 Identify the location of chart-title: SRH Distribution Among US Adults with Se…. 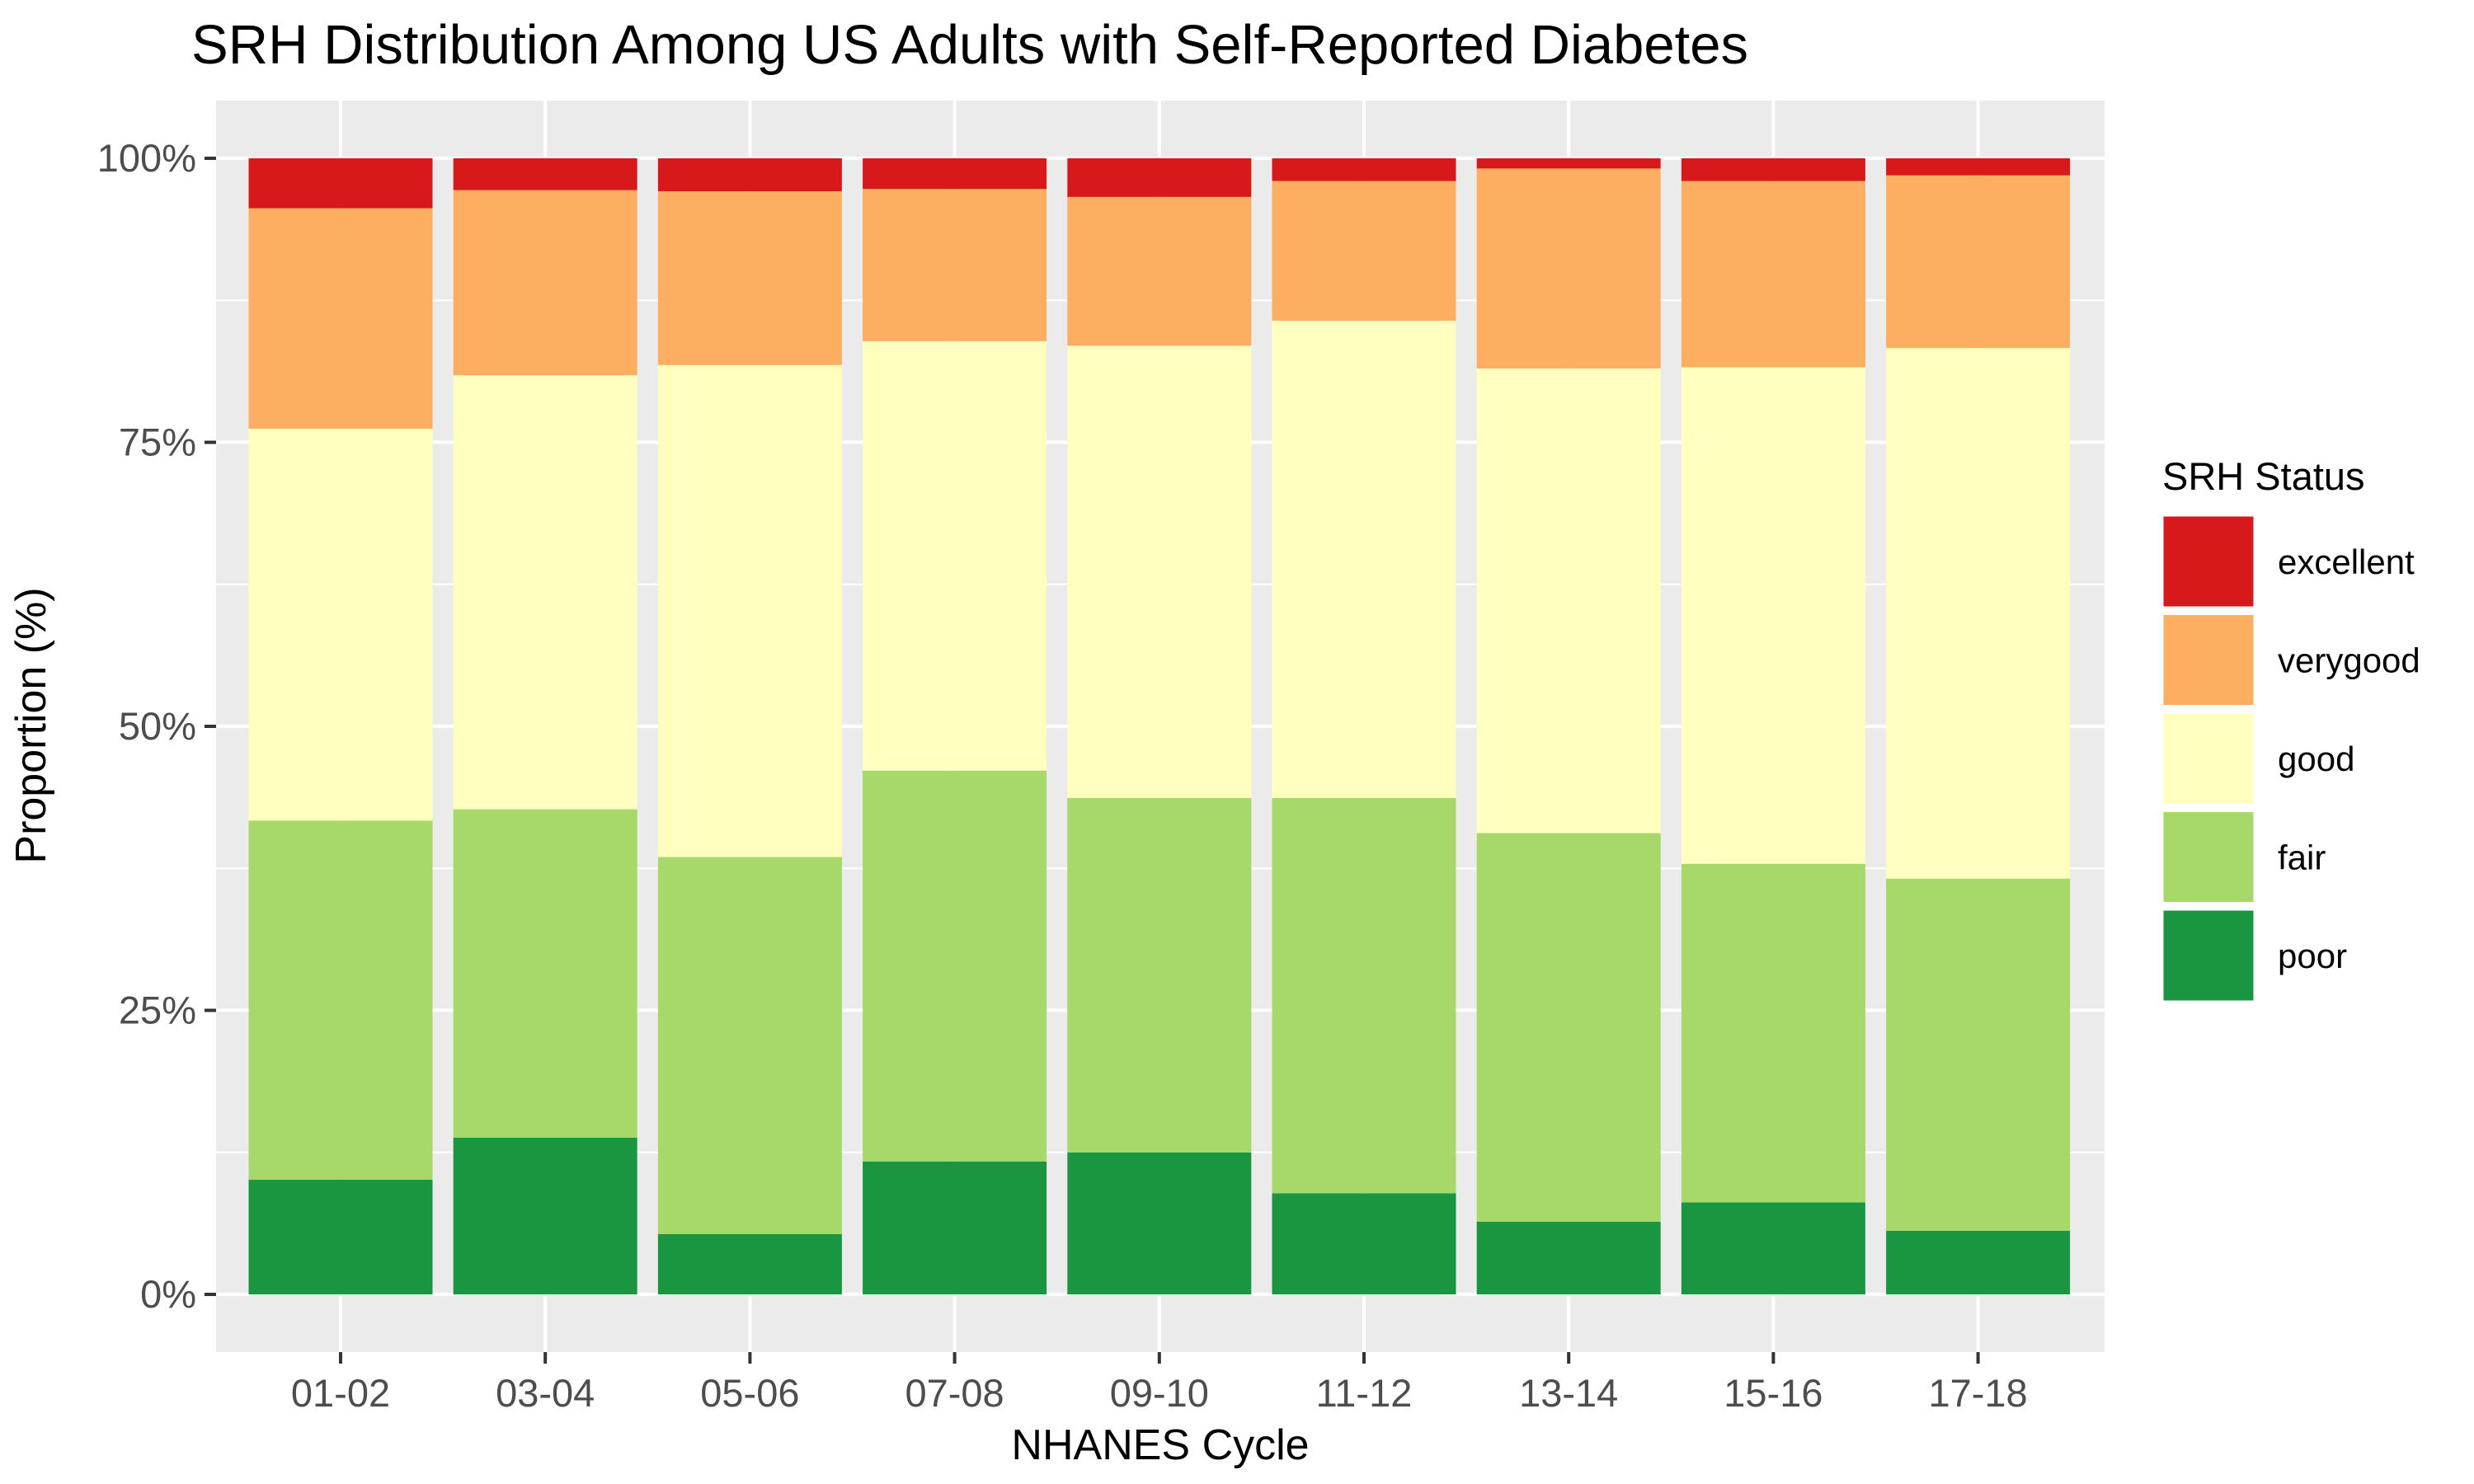
(969, 45).